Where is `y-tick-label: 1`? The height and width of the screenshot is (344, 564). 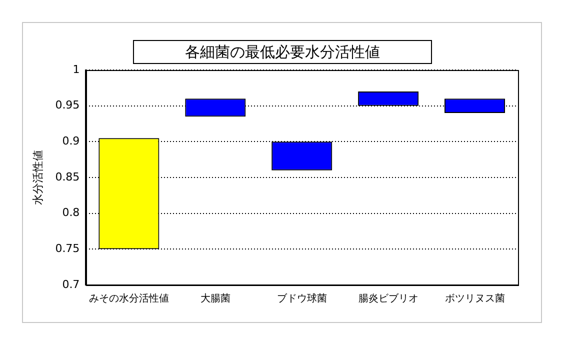 y-tick-label: 1 is located at coordinates (76, 69).